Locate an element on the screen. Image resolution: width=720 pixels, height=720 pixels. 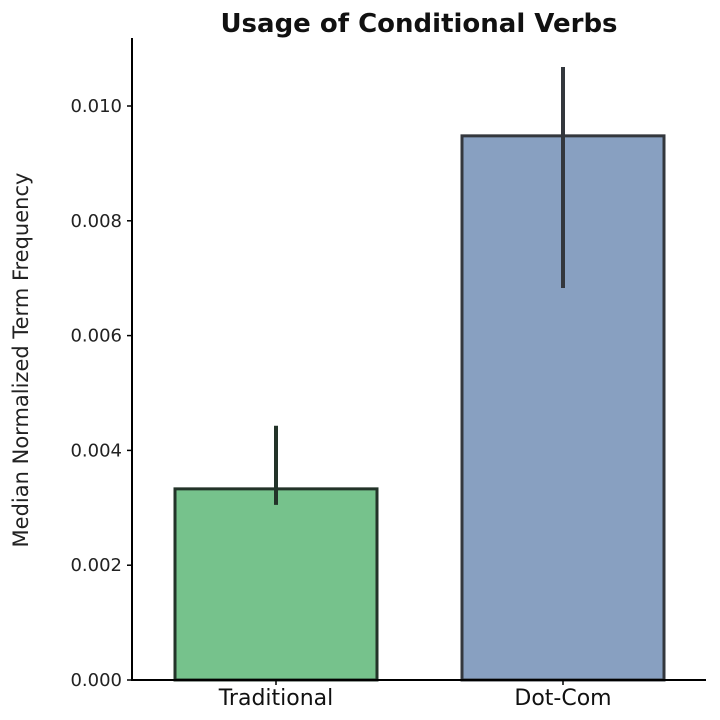
y-axis-label: Median Normalized Term Frequency is located at coordinates (21, 360).